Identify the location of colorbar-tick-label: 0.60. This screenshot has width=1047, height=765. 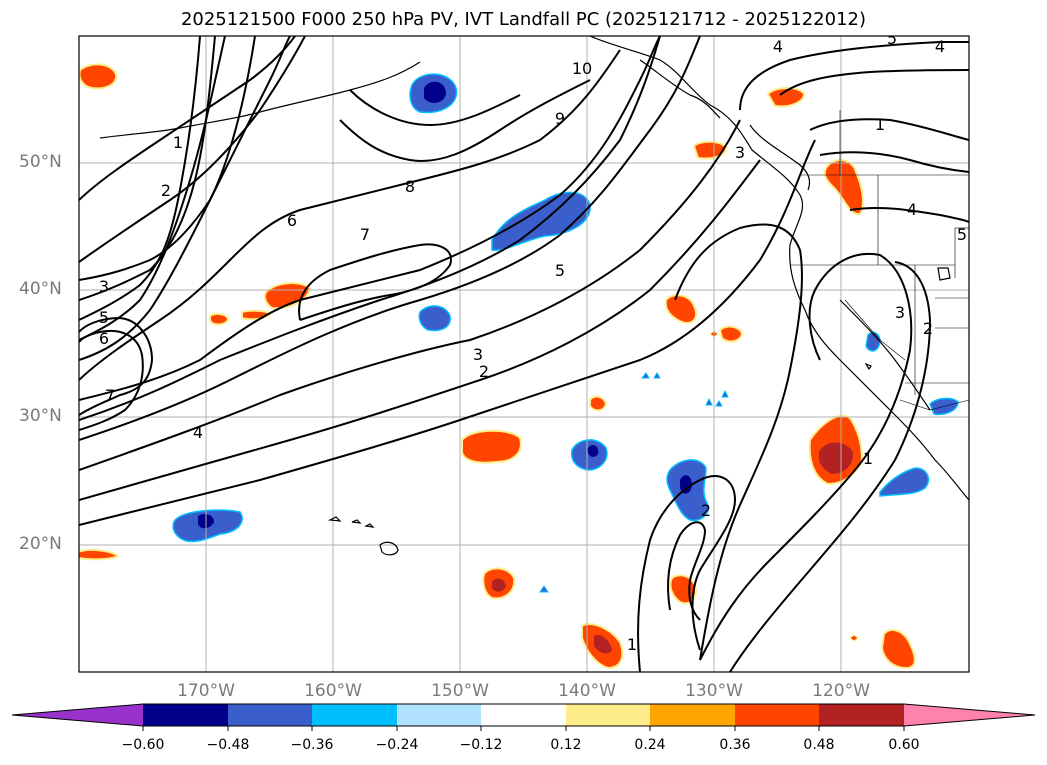
(904, 745).